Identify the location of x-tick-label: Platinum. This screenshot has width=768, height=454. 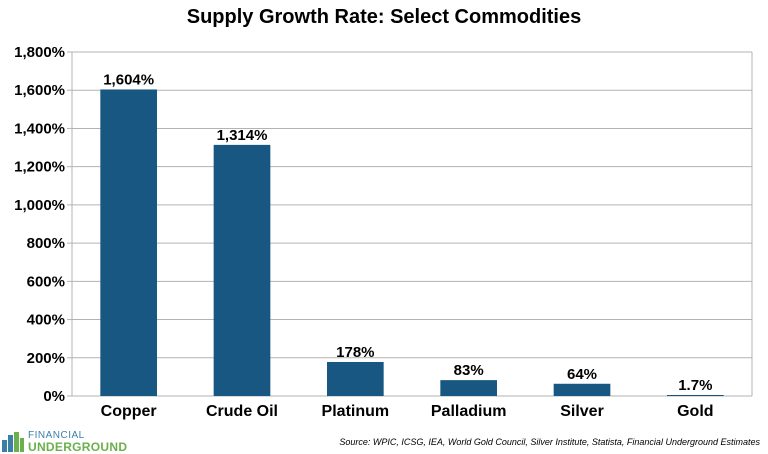
(356, 411).